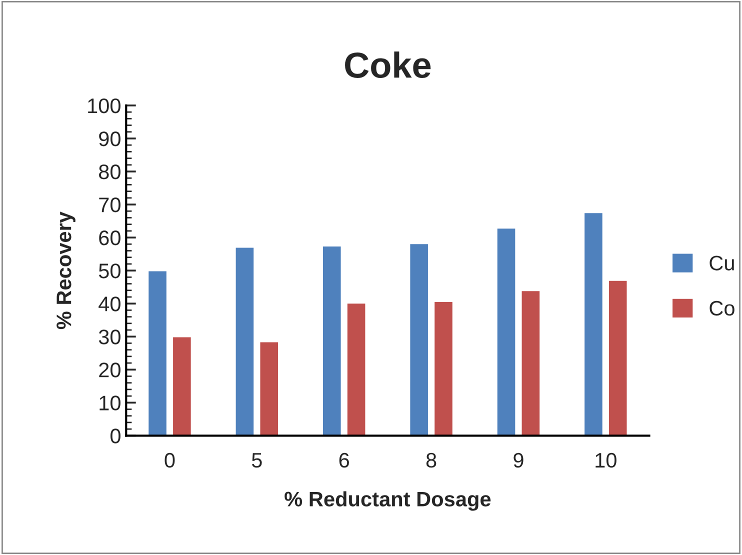 Image resolution: width=742 pixels, height=555 pixels. I want to click on x-tick-label: 9, so click(519, 460).